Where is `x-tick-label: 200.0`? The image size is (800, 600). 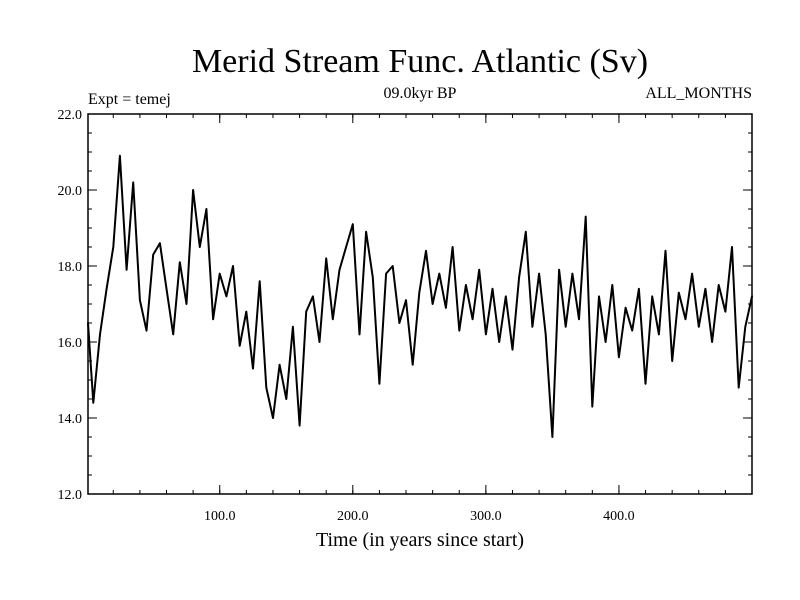
x-tick-label: 200.0 is located at coordinates (353, 516).